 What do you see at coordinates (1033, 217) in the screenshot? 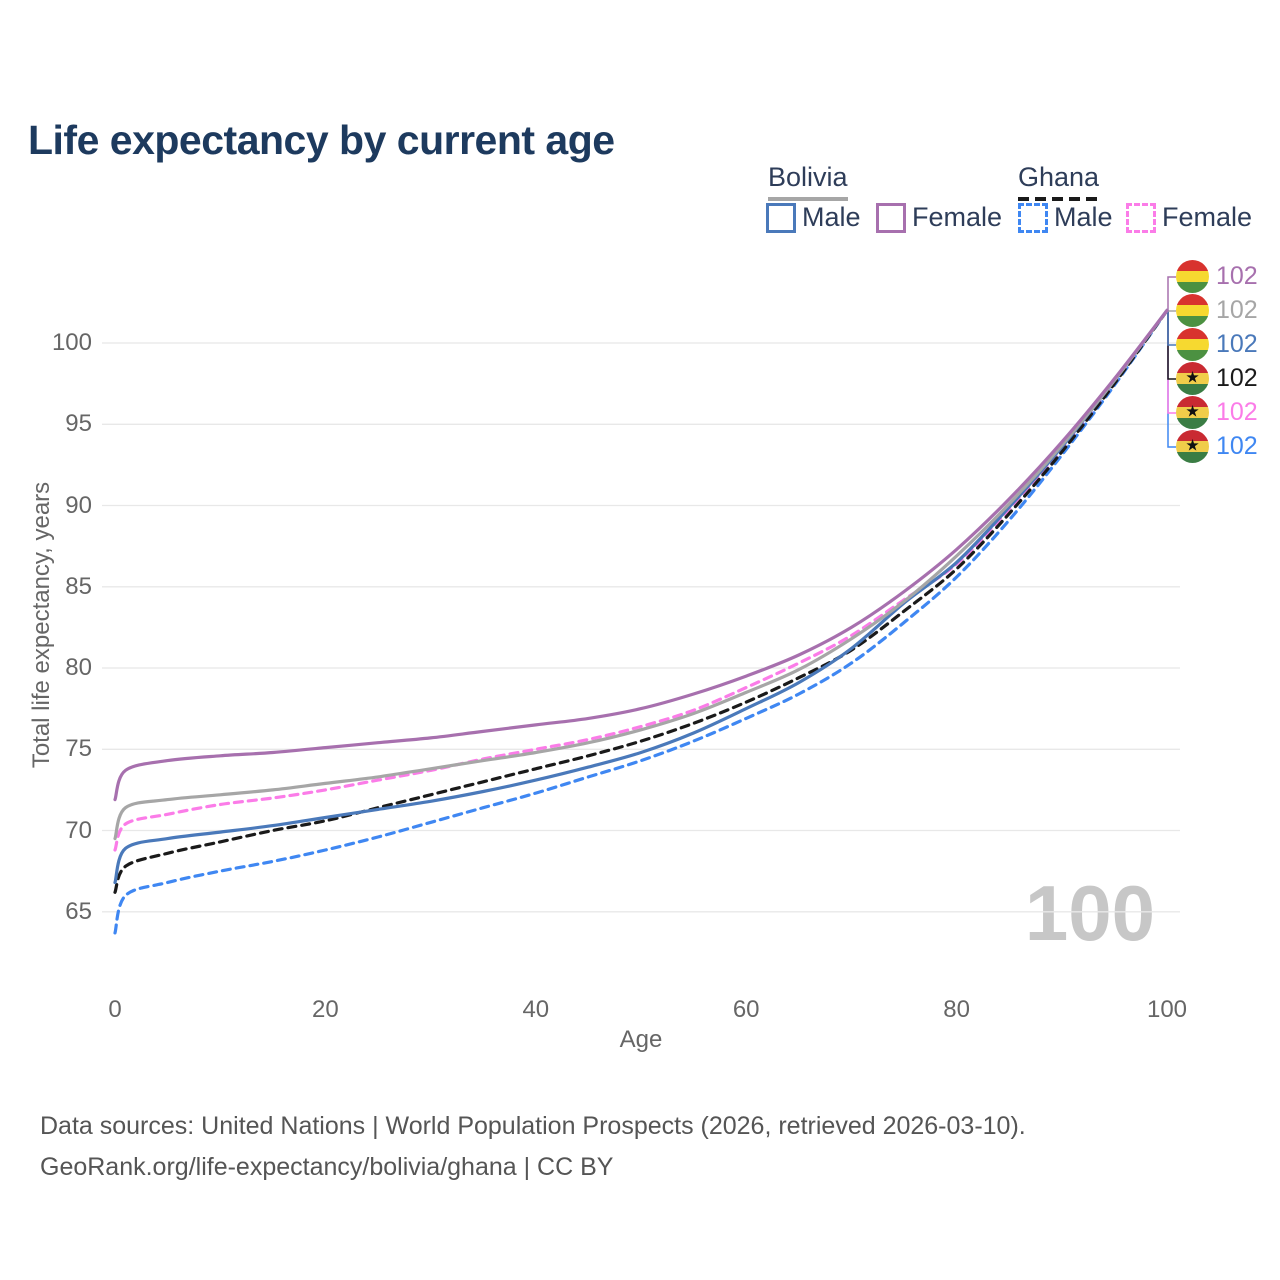
I see `legend-swatch-ghana-male-icon` at bounding box center [1033, 217].